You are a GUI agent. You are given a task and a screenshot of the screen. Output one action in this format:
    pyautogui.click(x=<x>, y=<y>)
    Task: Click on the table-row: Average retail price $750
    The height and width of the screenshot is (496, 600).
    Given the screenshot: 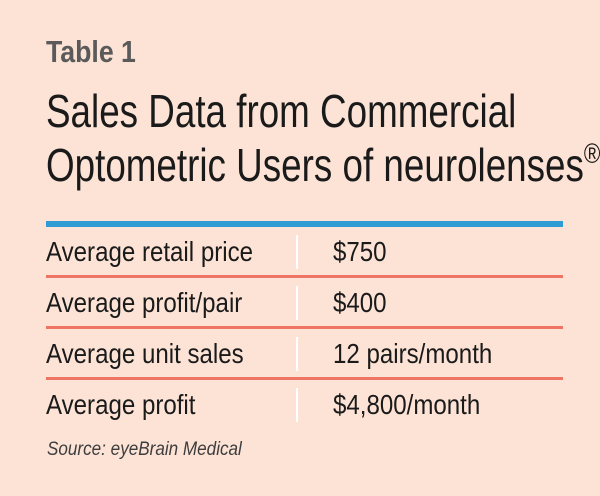 What is the action you would take?
    pyautogui.click(x=304, y=252)
    